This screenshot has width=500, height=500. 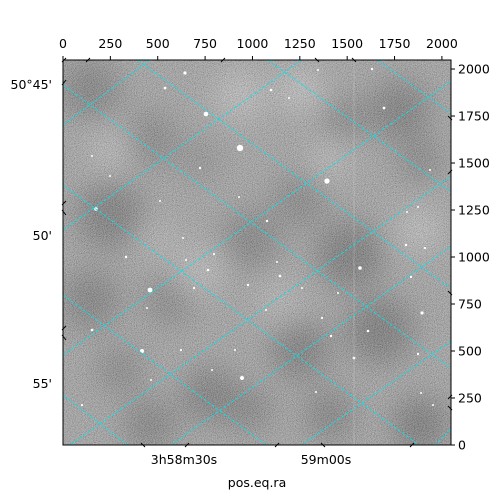 What do you see at coordinates (205, 43) in the screenshot?
I see `top-x-tick-label: 750` at bounding box center [205, 43].